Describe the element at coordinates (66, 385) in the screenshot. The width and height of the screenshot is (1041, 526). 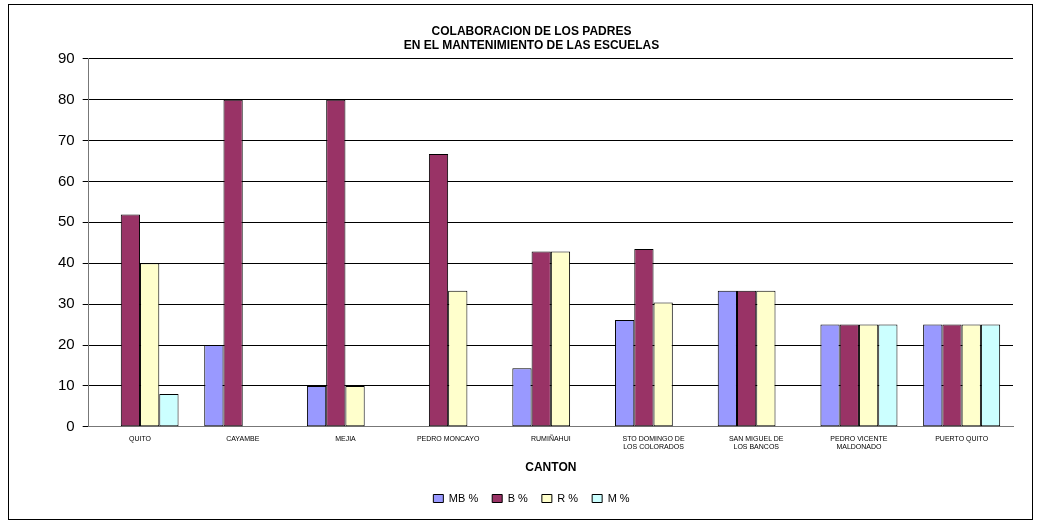
I see `y-tick-label: 10` at that location.